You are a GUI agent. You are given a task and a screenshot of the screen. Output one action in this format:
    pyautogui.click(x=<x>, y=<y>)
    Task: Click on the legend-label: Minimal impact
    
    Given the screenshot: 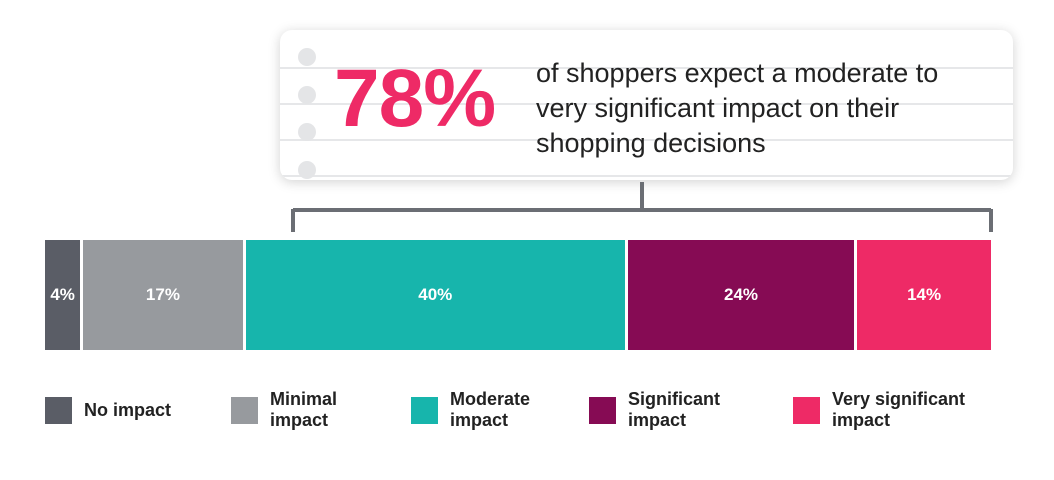 What is the action you would take?
    pyautogui.click(x=303, y=410)
    